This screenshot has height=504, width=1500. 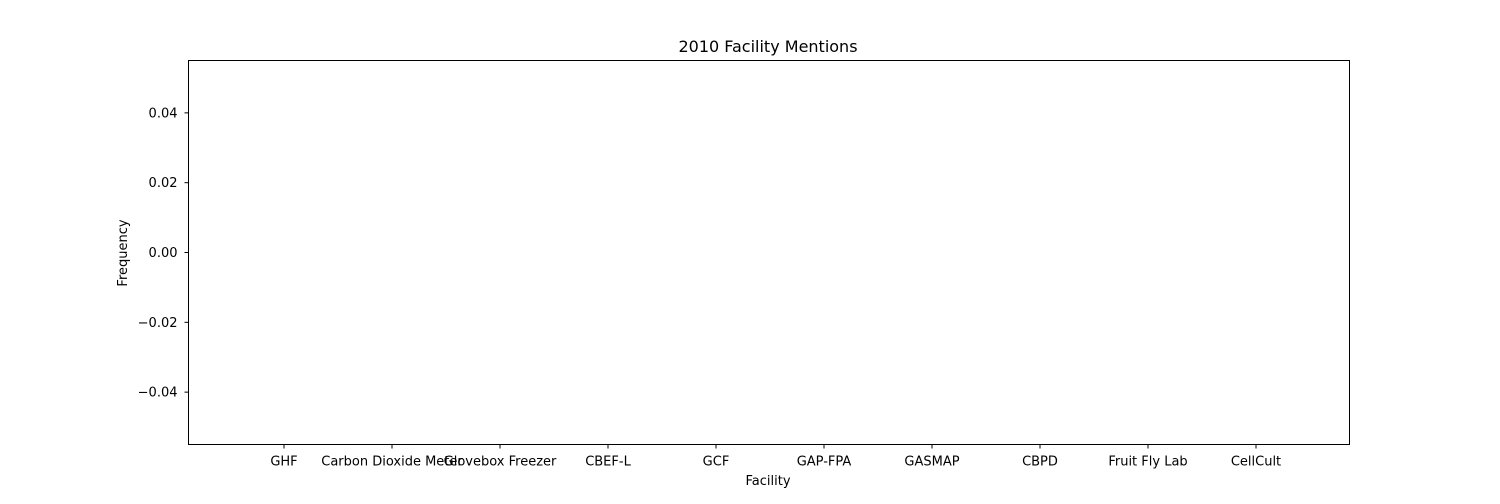 What do you see at coordinates (158, 323) in the screenshot?
I see `y-tick-label: −0.02` at bounding box center [158, 323].